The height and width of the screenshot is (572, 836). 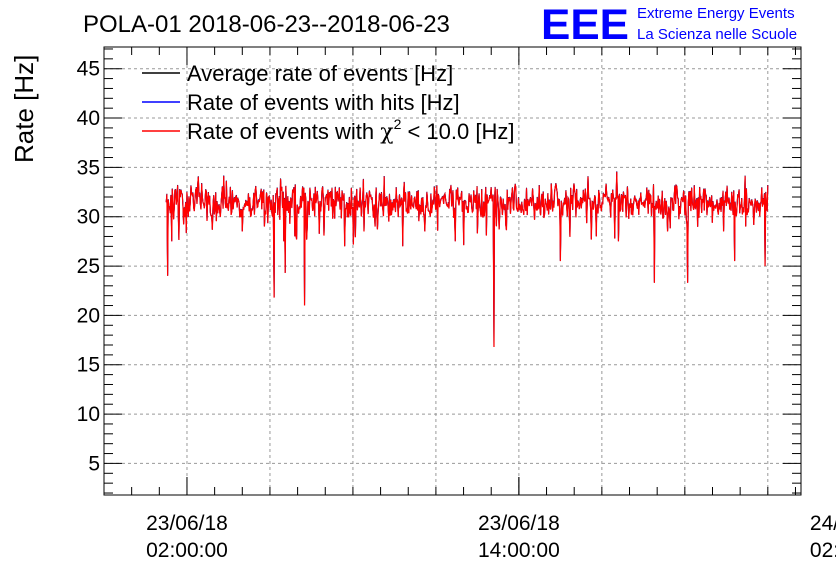 I want to click on y-tick-label: 15, so click(x=88, y=365).